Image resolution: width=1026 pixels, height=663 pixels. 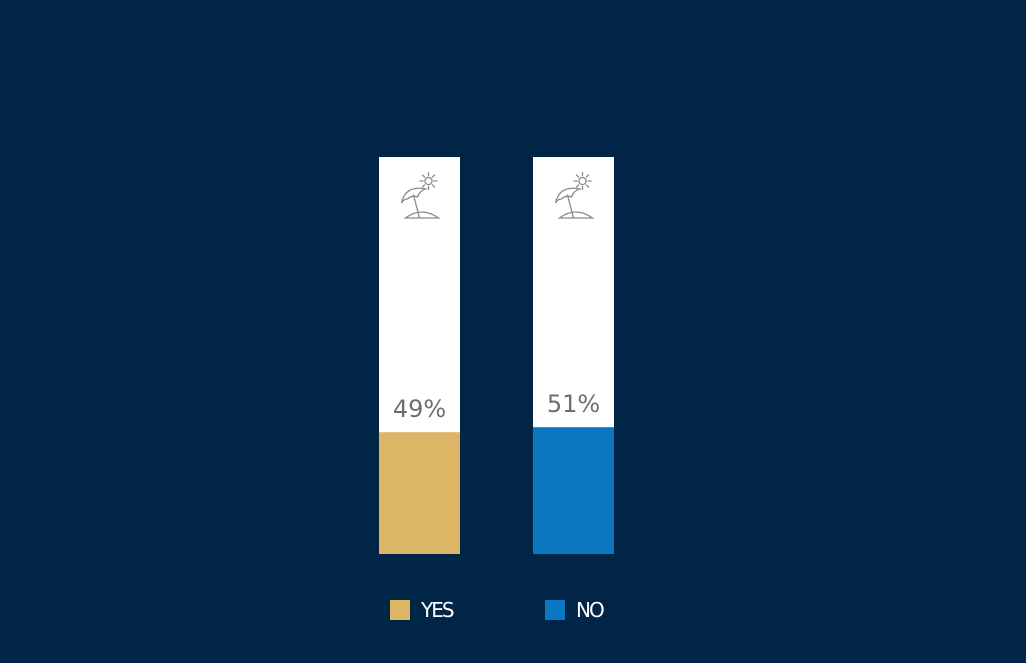 What do you see at coordinates (419, 355) in the screenshot?
I see `bar-group-yes: 49%` at bounding box center [419, 355].